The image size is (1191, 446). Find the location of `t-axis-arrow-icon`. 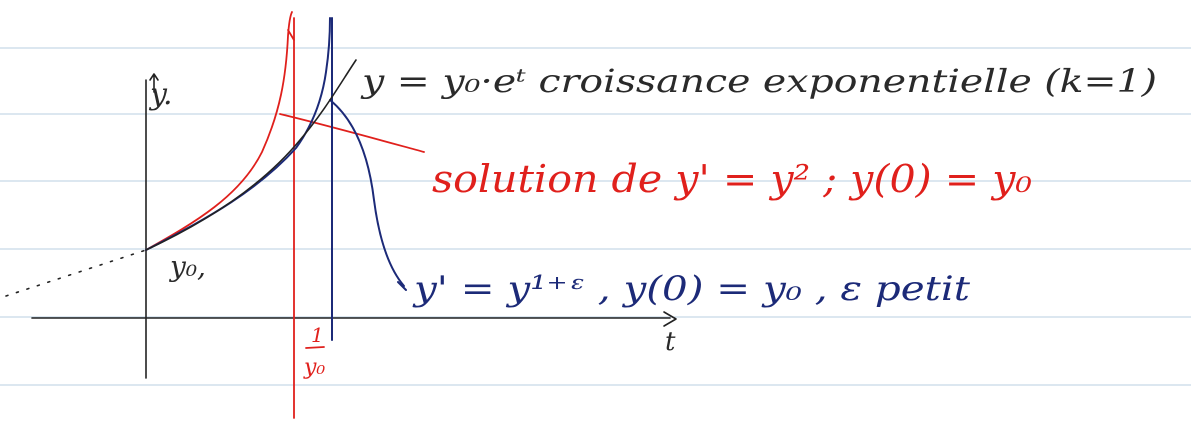

t-axis-arrow-icon is located at coordinates (670, 319).